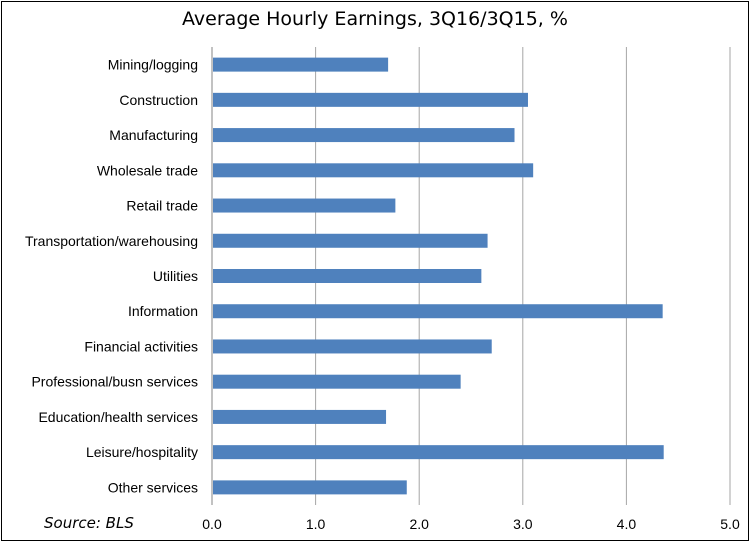 Image resolution: width=750 pixels, height=542 pixels. I want to click on x-tick-label: 0.0, so click(212, 524).